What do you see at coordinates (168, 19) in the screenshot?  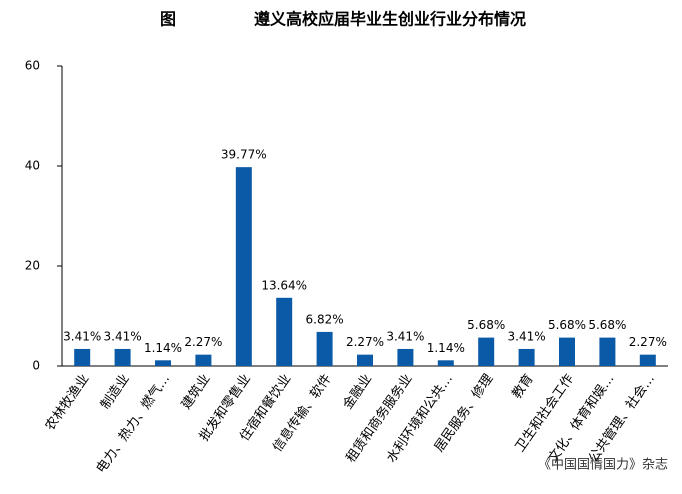 I see `title-prefix: 图` at bounding box center [168, 19].